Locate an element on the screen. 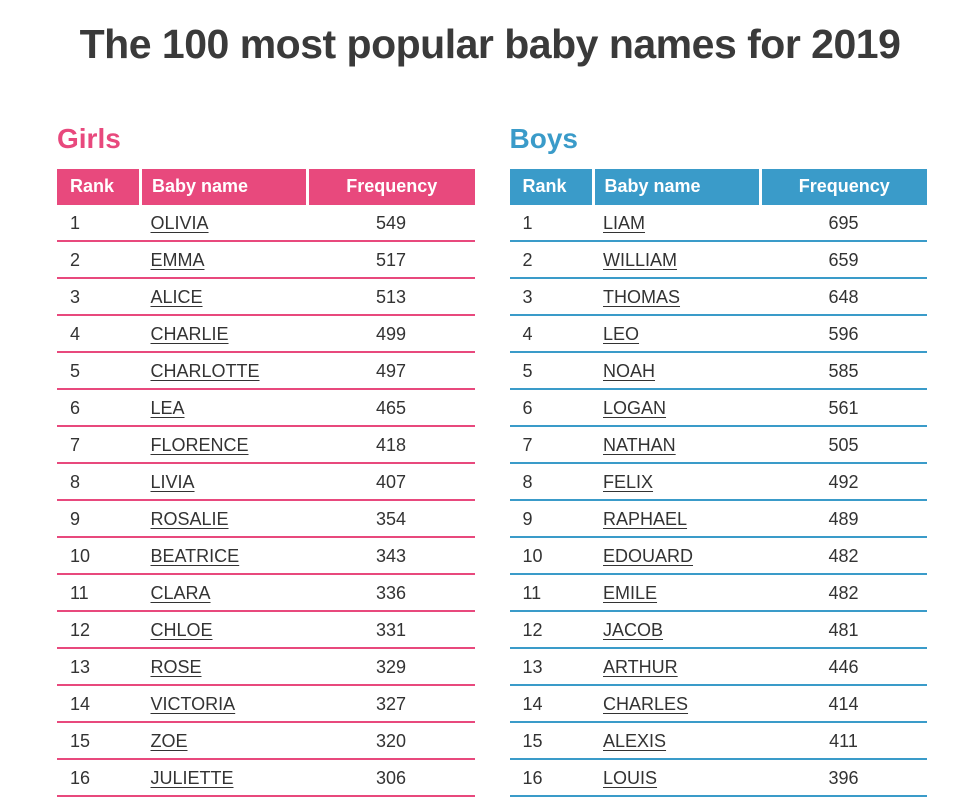  table-row: 7 FLORENCE 418 is located at coordinates (266, 444).